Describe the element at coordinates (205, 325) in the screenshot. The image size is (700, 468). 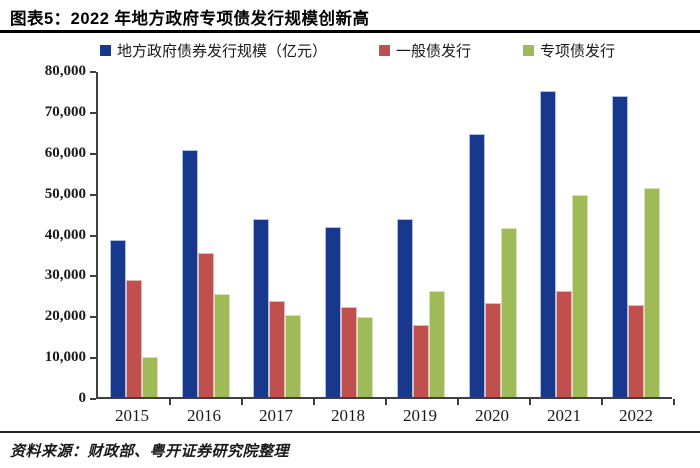
I see `general-bar-2016` at that location.